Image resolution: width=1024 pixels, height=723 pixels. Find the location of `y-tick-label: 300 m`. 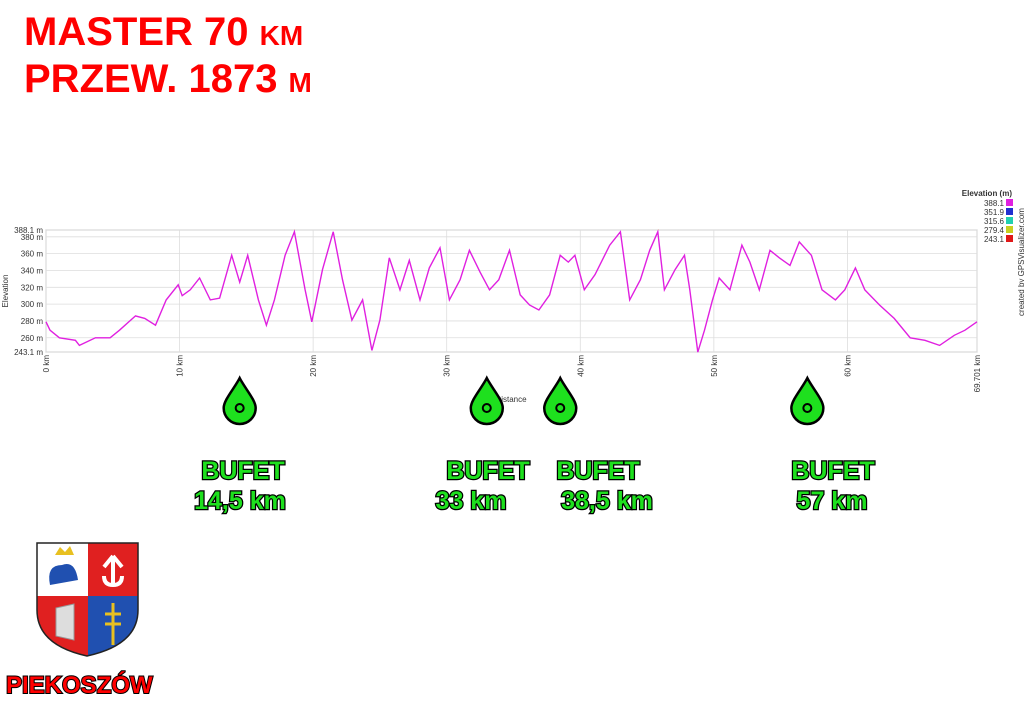

y-tick-label: 300 m is located at coordinates (32, 304).